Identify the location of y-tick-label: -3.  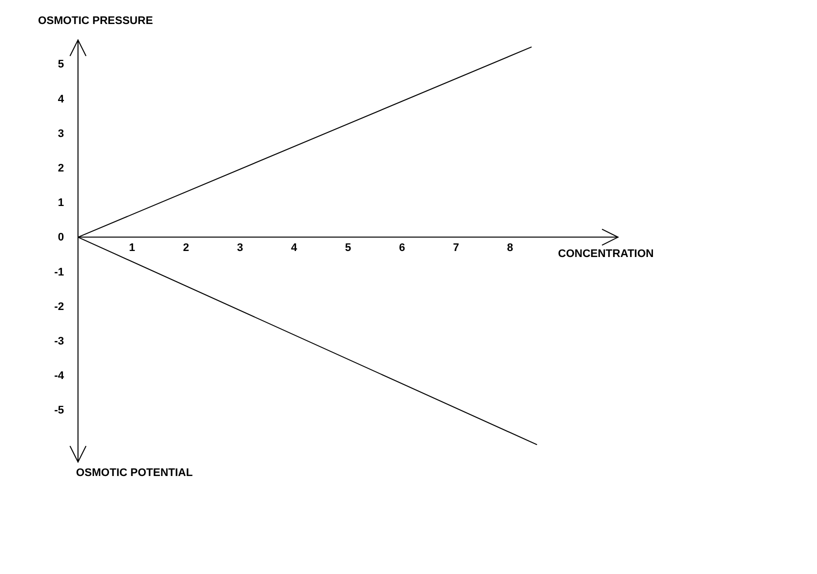
(59, 341).